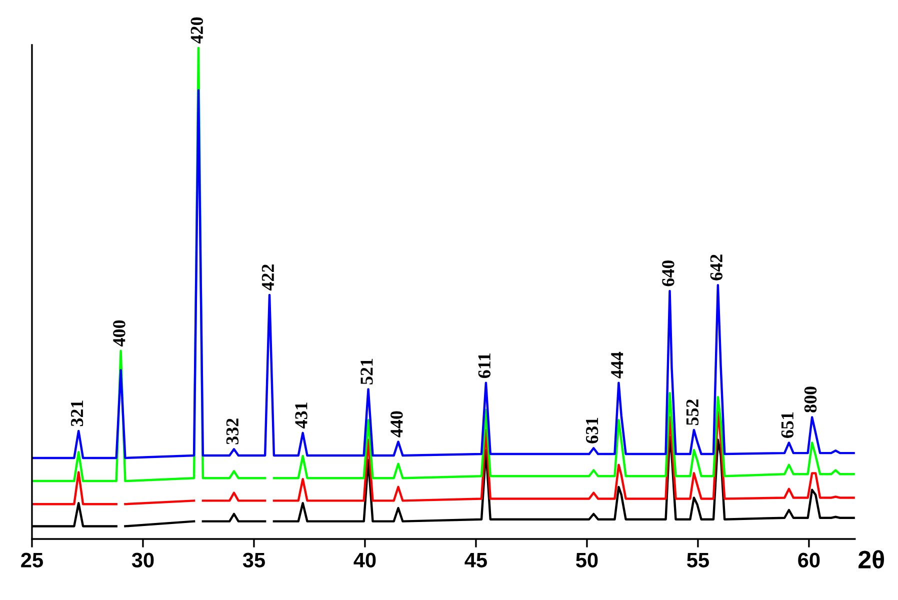  I want to click on annotation: 400, so click(119, 333).